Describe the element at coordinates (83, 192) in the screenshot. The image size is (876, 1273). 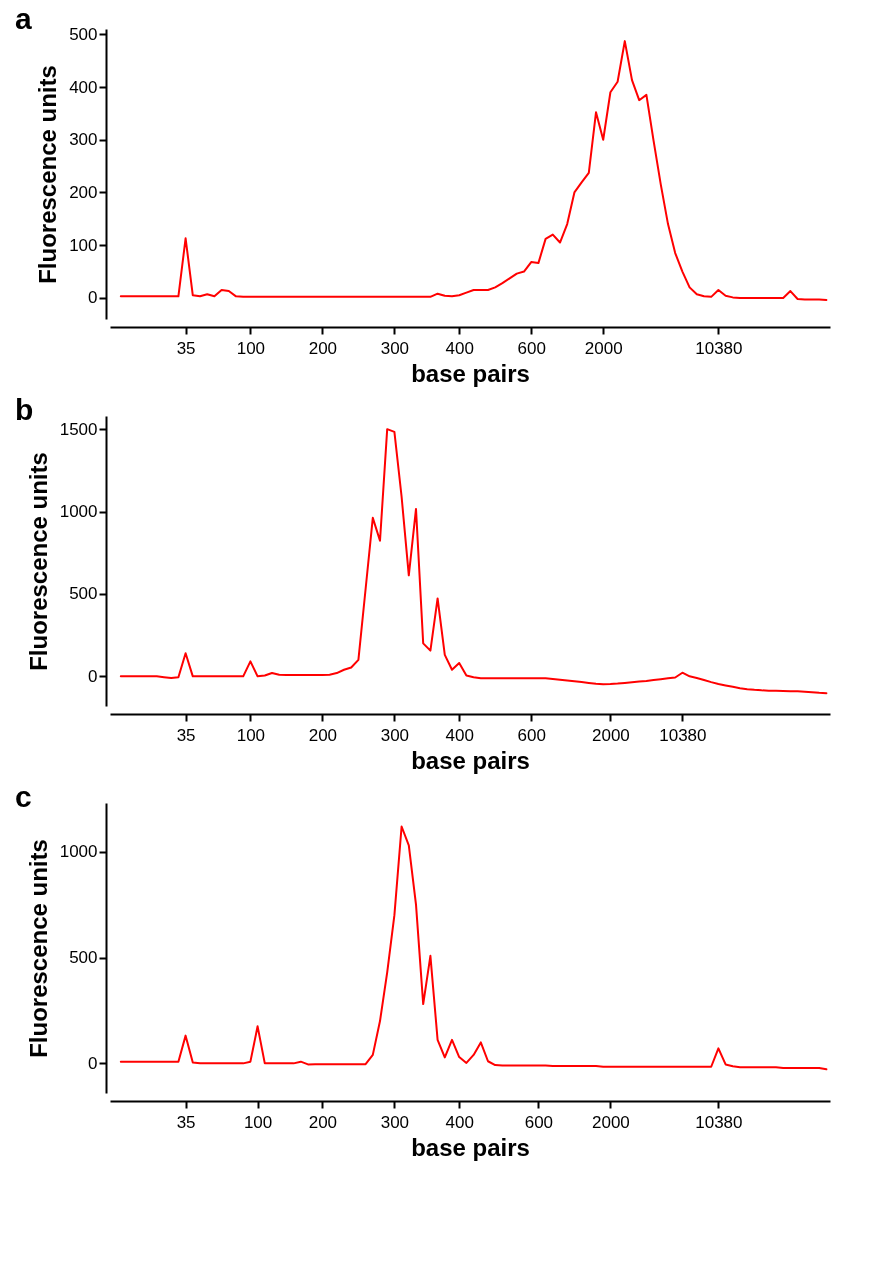
I see `y-tick-label: 200` at that location.